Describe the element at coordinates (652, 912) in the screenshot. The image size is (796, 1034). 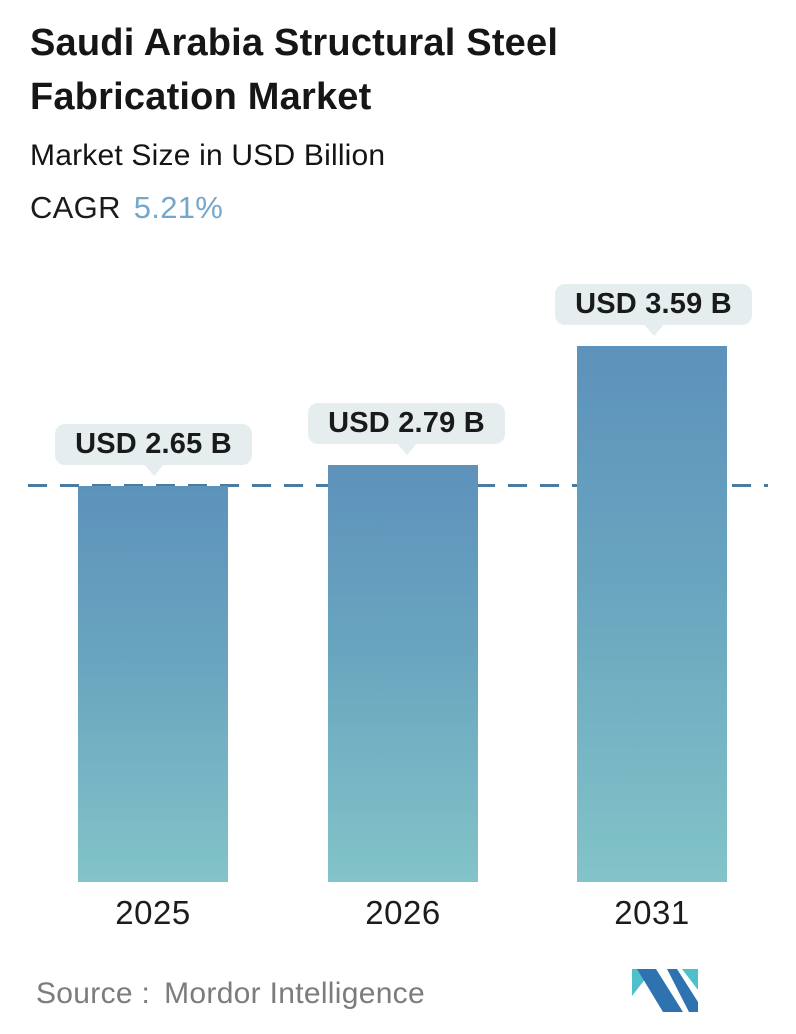
I see `x-axis-label-2031: 2031` at that location.